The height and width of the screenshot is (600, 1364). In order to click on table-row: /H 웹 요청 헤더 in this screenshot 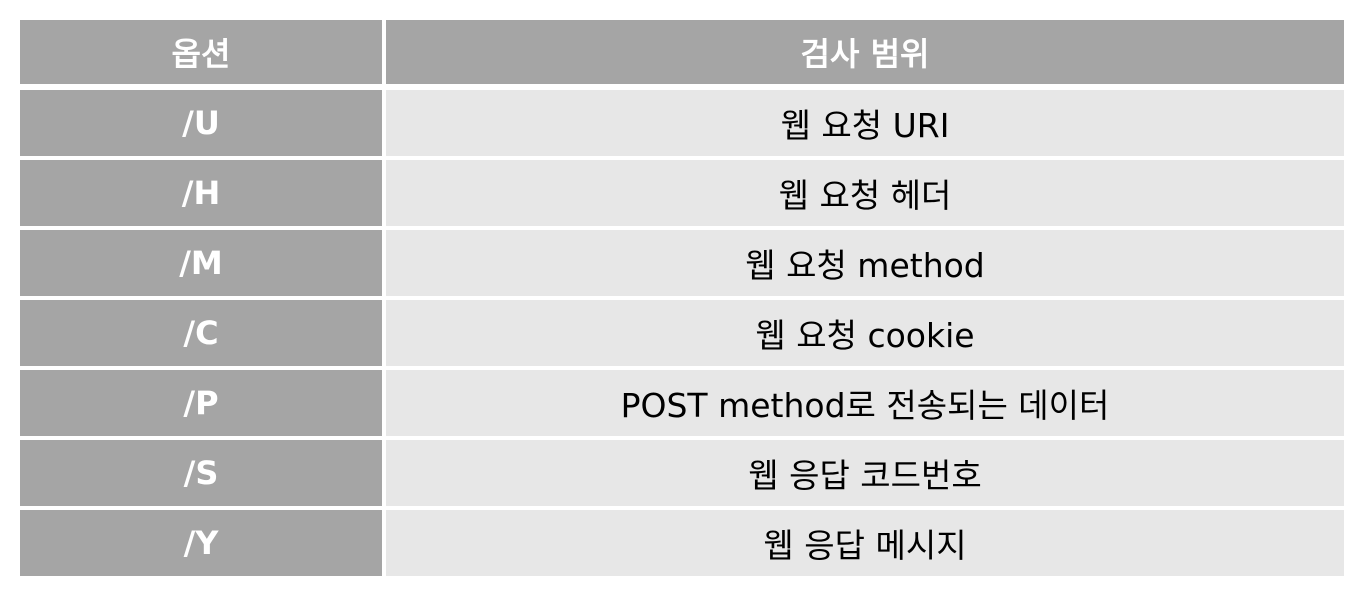, I will do `click(682, 193)`.